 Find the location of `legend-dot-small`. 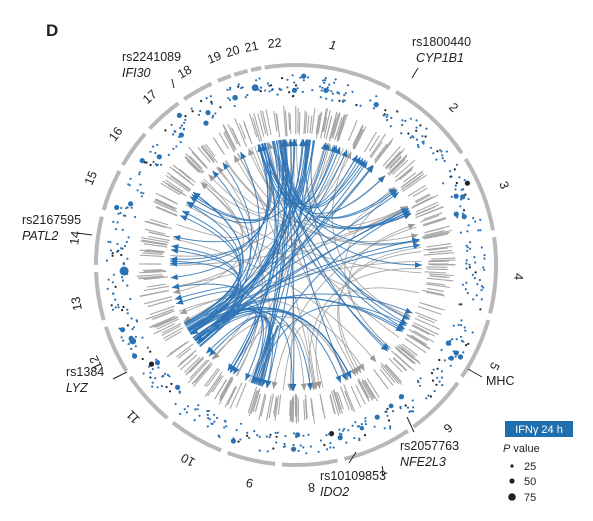

legend-dot-small is located at coordinates (512, 466).